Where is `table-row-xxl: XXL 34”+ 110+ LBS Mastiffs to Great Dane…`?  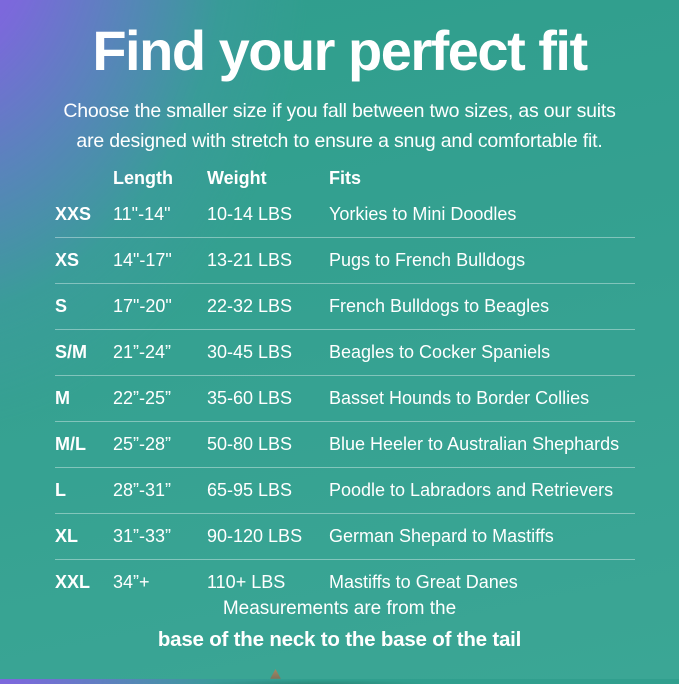
table-row-xxl: XXL 34”+ 110+ LBS Mastiffs to Great Dane… is located at coordinates (345, 582).